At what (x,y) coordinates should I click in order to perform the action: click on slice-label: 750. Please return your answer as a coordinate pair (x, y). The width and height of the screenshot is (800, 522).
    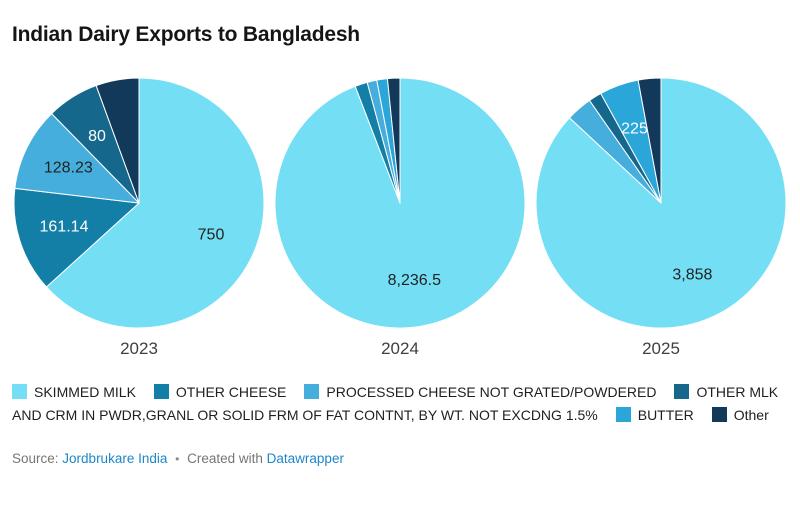
    Looking at the image, I should click on (211, 234).